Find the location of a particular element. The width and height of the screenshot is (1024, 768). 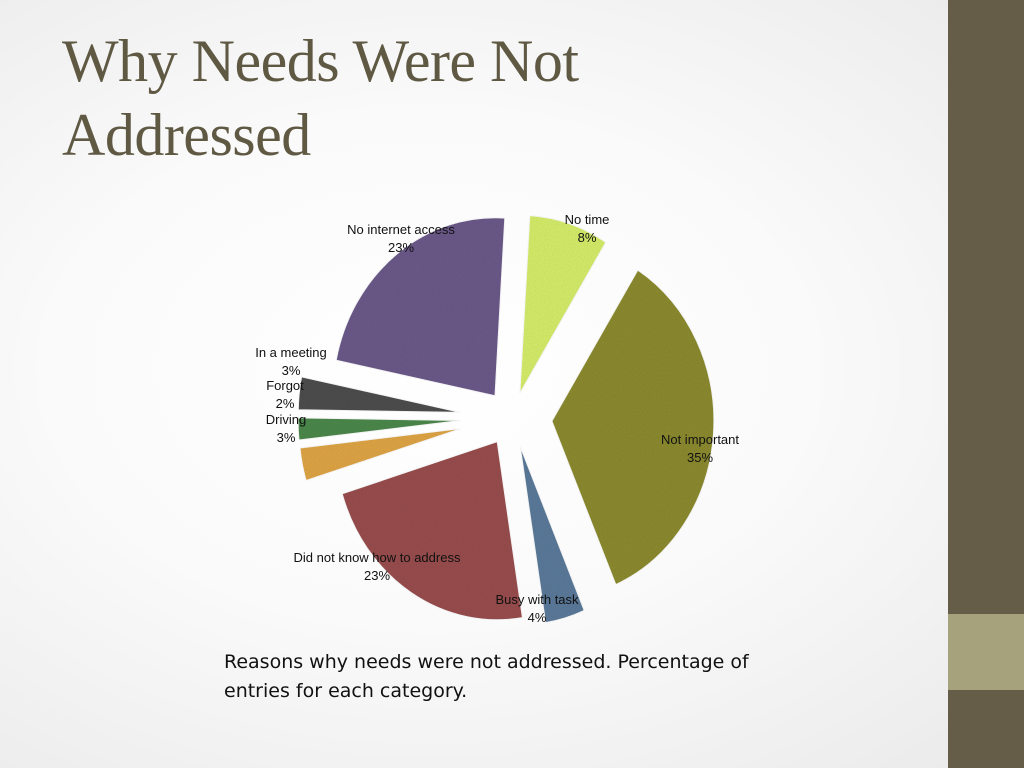

slice-percent-not-important: 35% is located at coordinates (700, 457).